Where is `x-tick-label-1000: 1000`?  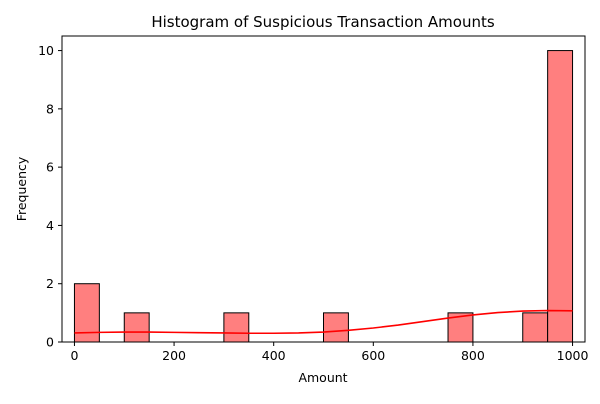
x-tick-label-1000: 1000 is located at coordinates (573, 355).